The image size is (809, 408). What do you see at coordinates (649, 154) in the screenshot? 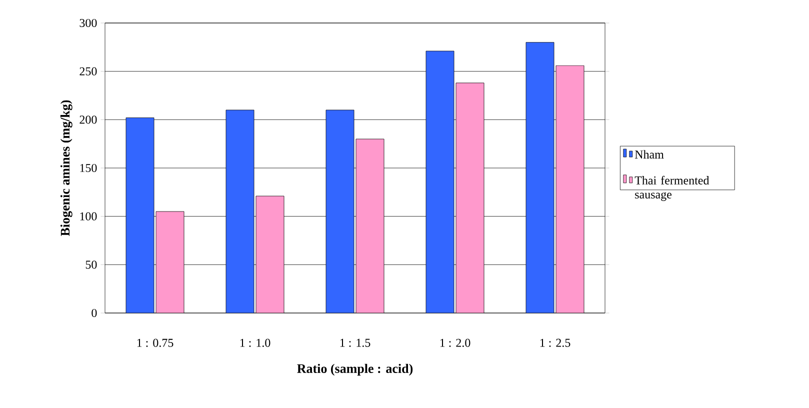
I see `legend-label: Nham` at bounding box center [649, 154].